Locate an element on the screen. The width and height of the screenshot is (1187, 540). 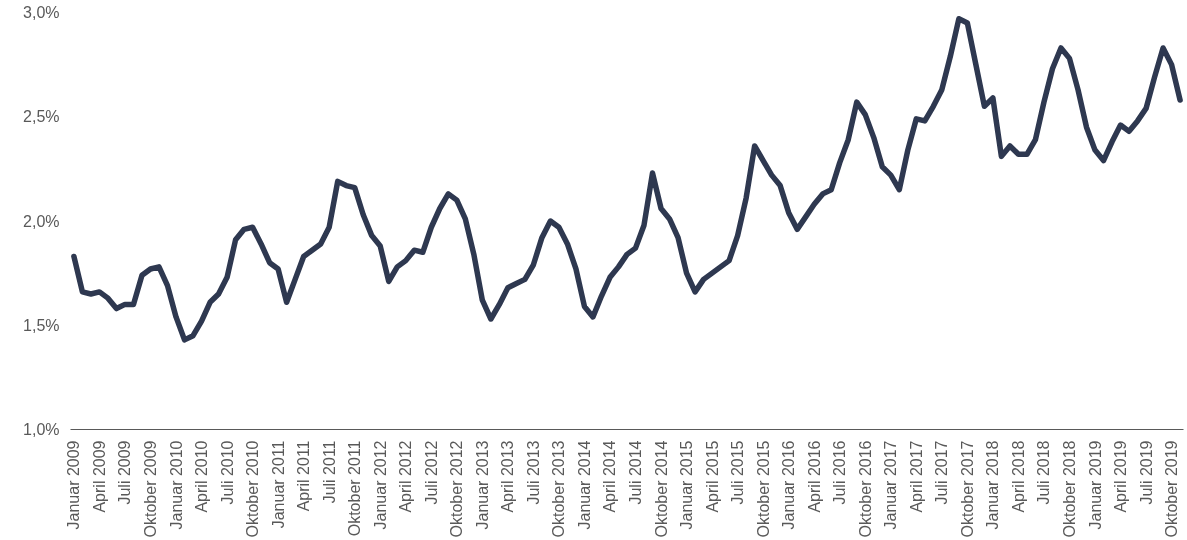
x-tick-label: Juli 2010 is located at coordinates (227, 472).